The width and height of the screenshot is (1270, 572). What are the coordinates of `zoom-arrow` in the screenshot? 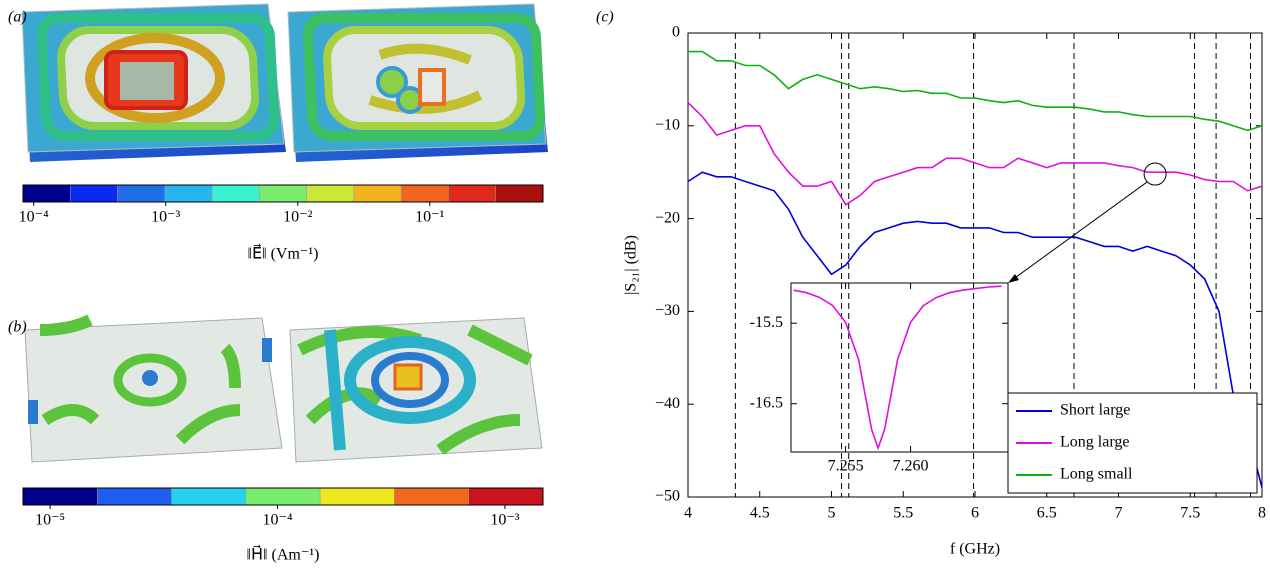 It's located at (1079, 231).